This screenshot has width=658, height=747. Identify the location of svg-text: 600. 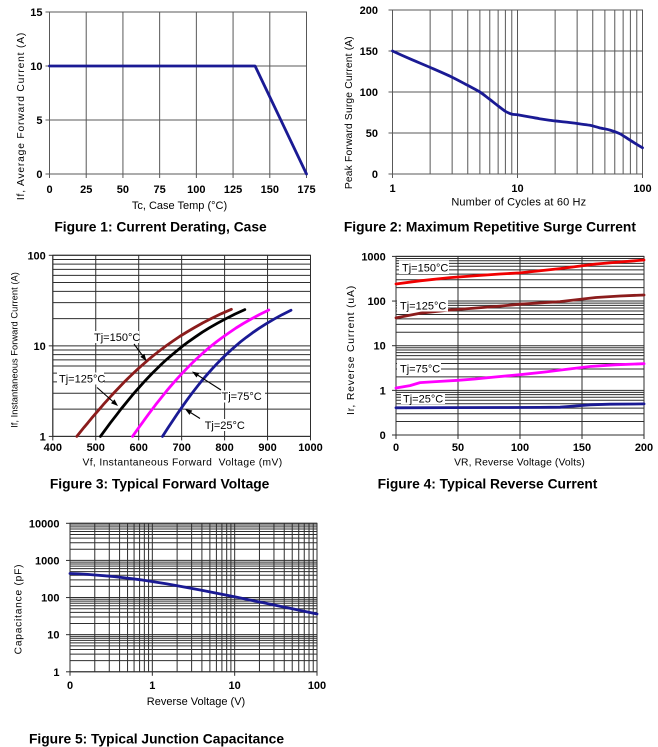
(139, 448).